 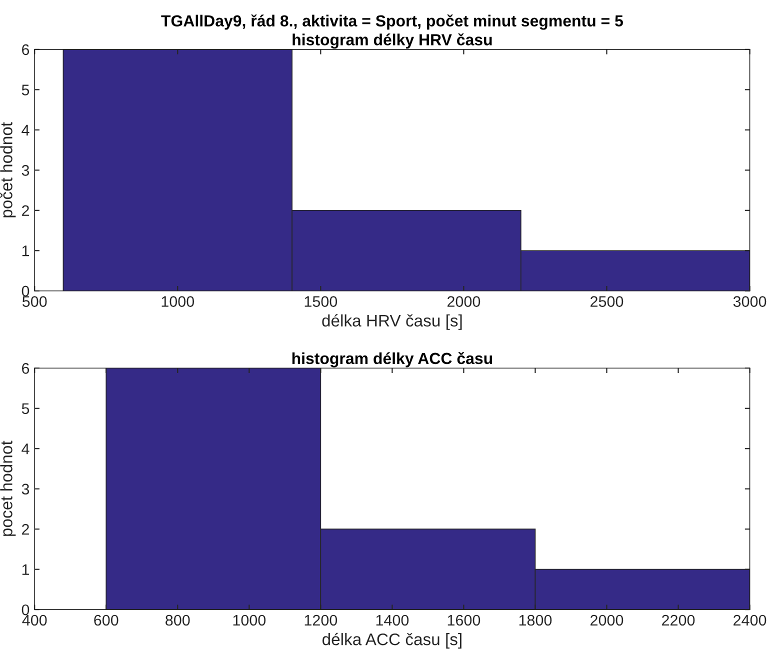 I want to click on x-tick-label: 500, so click(x=34, y=301).